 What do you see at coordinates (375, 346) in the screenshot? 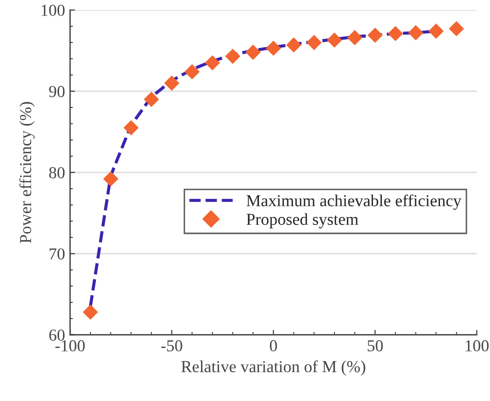
I see `x-tick-label: 50` at bounding box center [375, 346].